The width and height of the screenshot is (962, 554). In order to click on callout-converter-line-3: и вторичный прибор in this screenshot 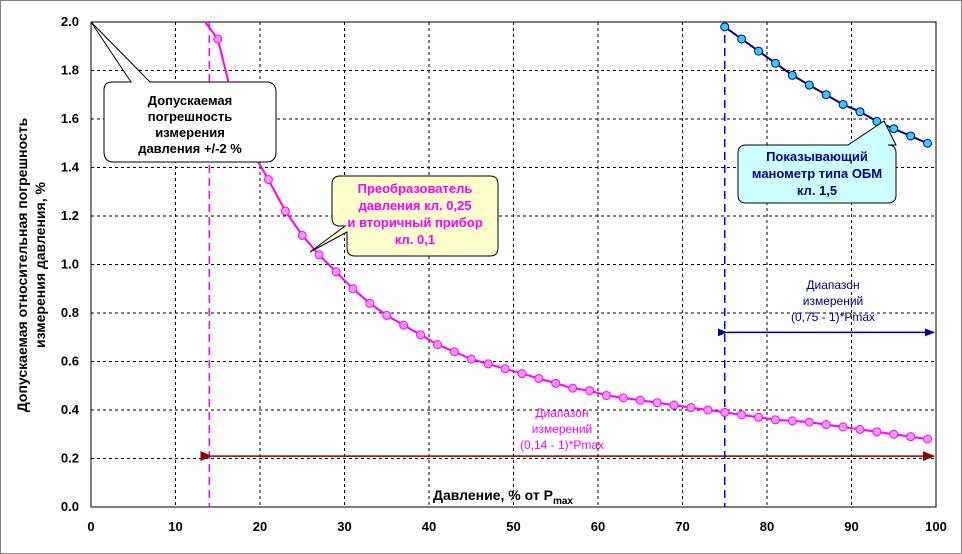, I will do `click(414, 222)`.